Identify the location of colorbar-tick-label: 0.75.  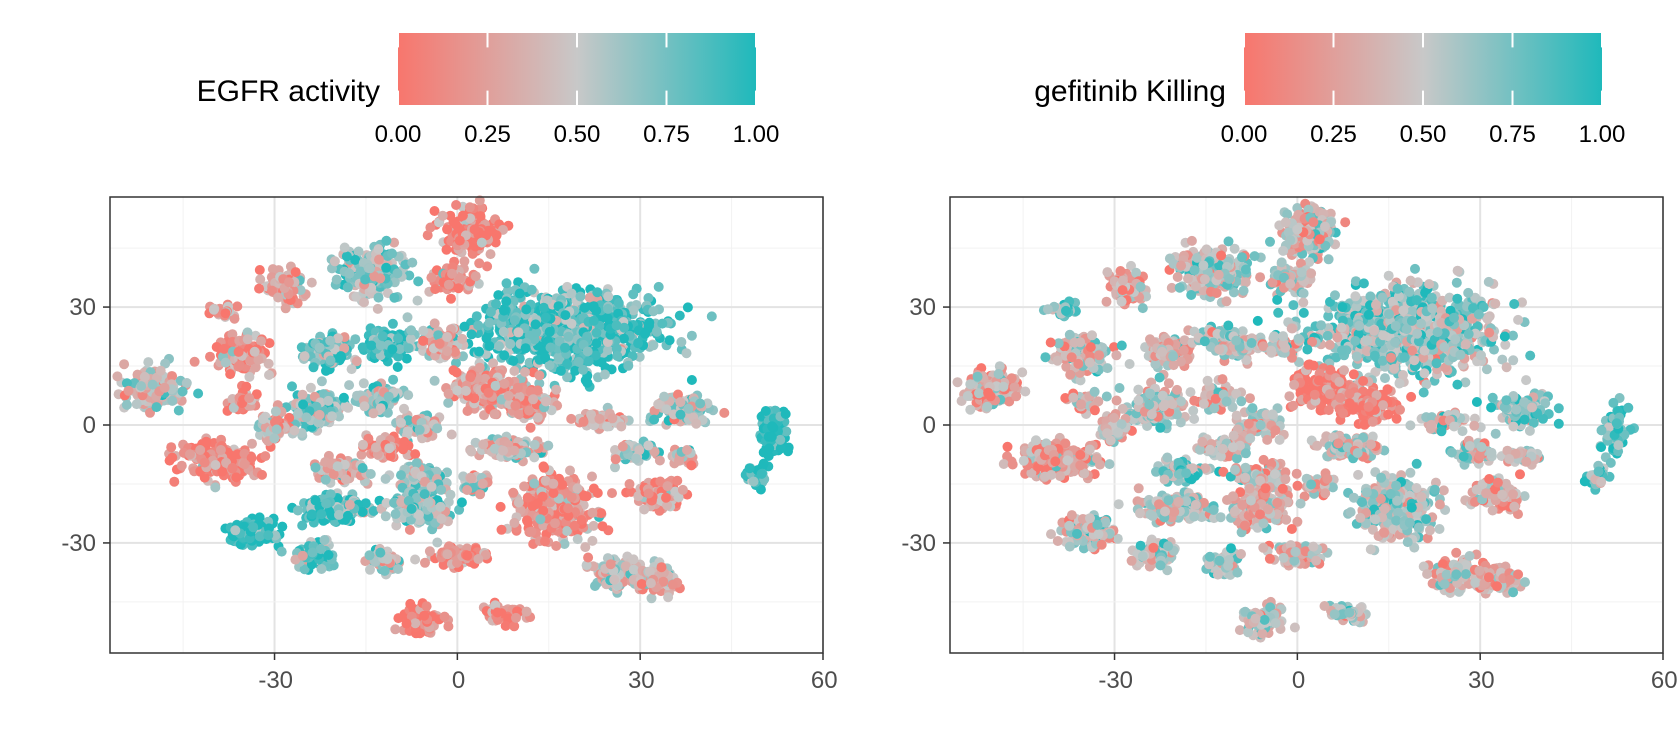
(666, 134).